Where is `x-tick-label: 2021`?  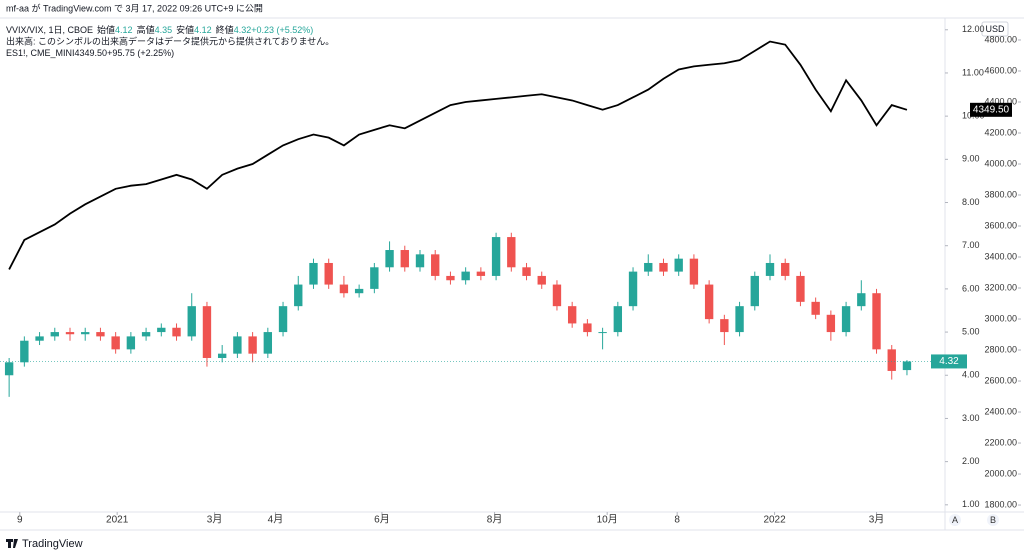
x-tick-label: 2021 is located at coordinates (117, 520).